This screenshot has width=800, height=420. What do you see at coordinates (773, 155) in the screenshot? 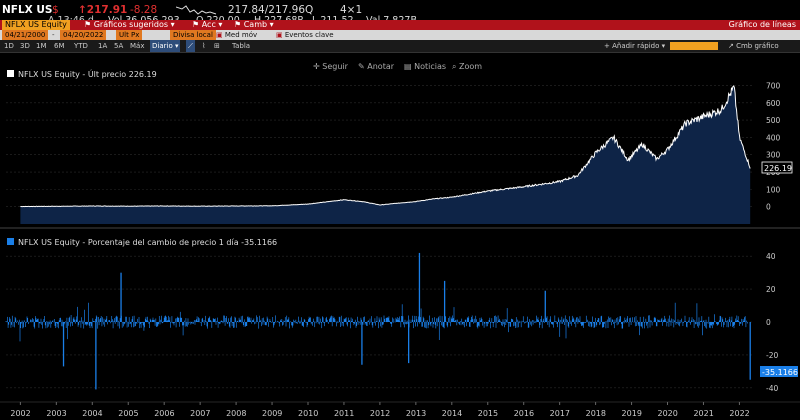
I see `price-y-tick: 300` at bounding box center [773, 155].